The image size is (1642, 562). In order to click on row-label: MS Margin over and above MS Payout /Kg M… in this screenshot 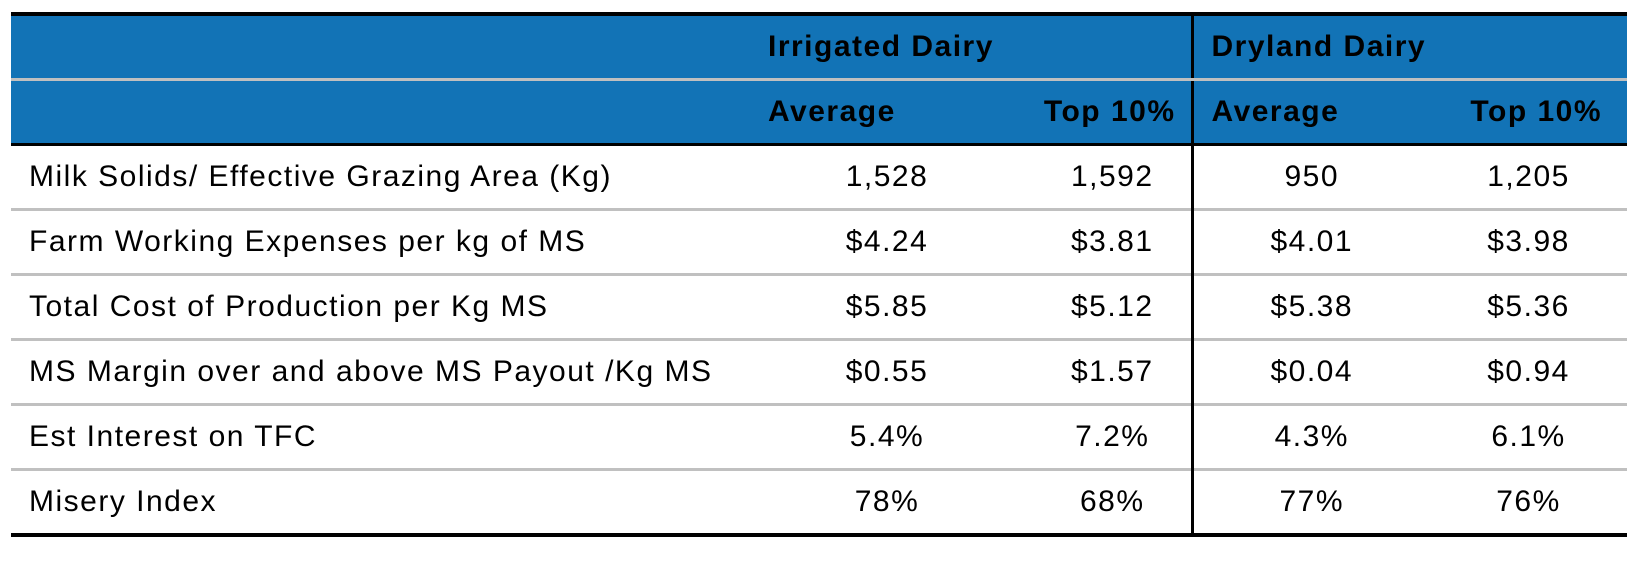, I will do `click(375, 371)`.